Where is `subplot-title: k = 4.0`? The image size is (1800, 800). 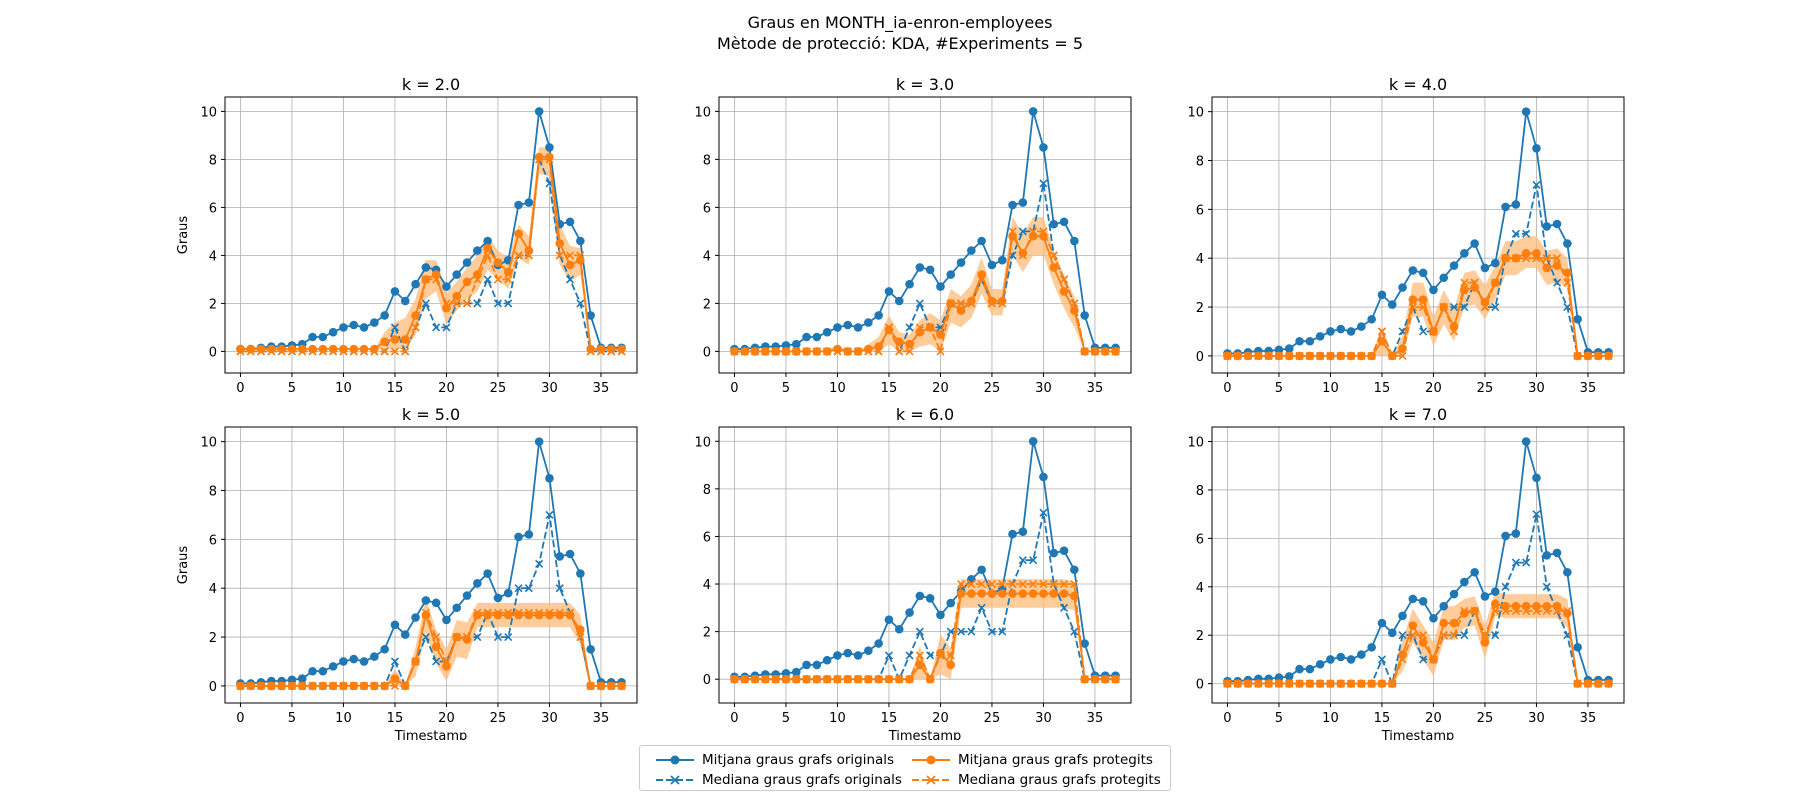 subplot-title: k = 4.0 is located at coordinates (1418, 84).